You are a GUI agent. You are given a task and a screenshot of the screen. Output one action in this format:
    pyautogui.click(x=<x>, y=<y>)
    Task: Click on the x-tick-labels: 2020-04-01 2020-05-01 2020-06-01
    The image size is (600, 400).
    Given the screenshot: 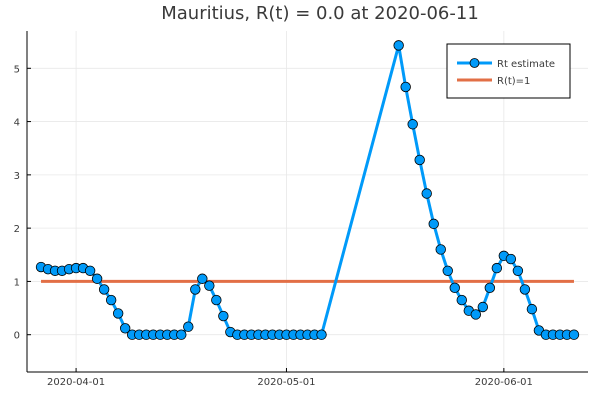 What is the action you would take?
    pyautogui.click(x=290, y=378)
    